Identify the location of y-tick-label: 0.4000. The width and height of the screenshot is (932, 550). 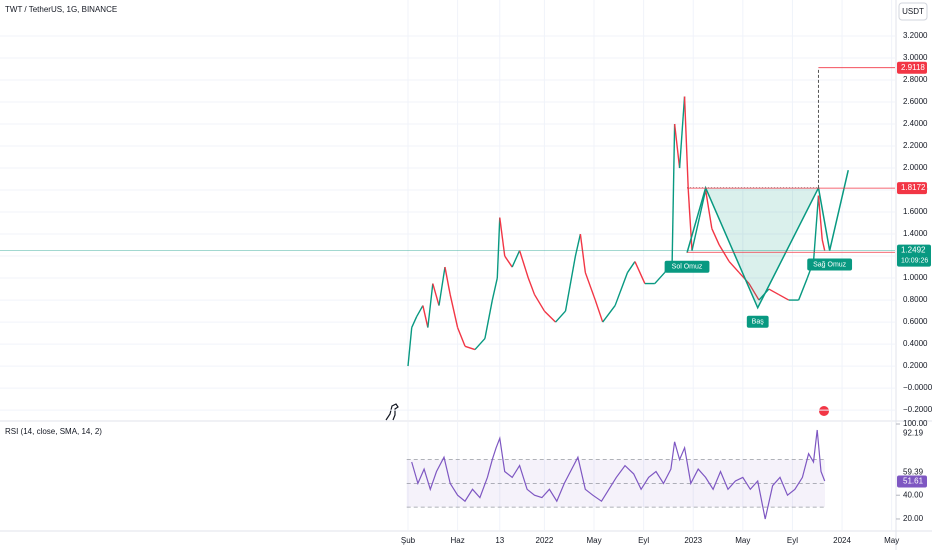
(915, 343).